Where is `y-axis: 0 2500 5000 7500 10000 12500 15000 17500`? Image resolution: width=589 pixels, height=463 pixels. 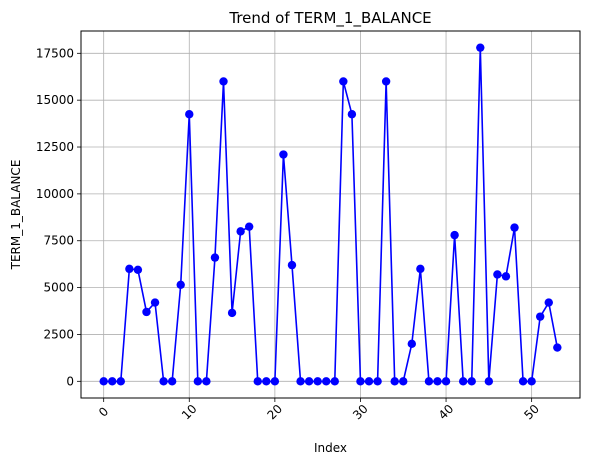
y-axis: 0 2500 5000 7500 10000 12500 15000 17500 is located at coordinates (58, 217).